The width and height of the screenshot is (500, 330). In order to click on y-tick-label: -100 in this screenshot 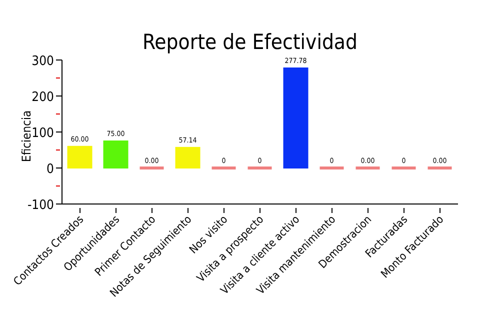, I will do `click(40, 205)`.